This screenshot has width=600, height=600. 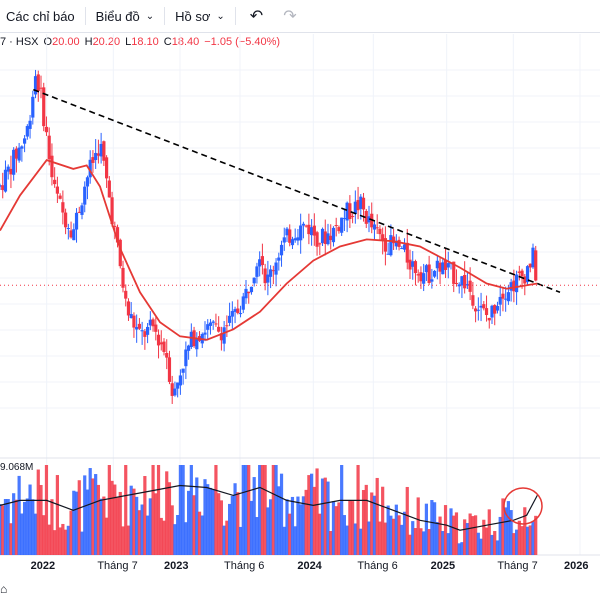 I want to click on indicators-button: Các chỉ báo, so click(x=40, y=16).